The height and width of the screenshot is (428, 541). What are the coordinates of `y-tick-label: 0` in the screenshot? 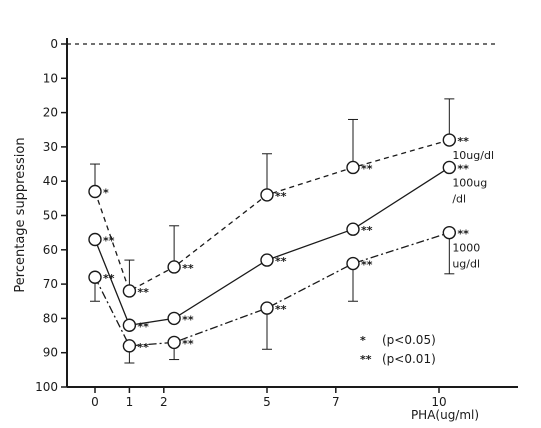 It's located at (54, 44).